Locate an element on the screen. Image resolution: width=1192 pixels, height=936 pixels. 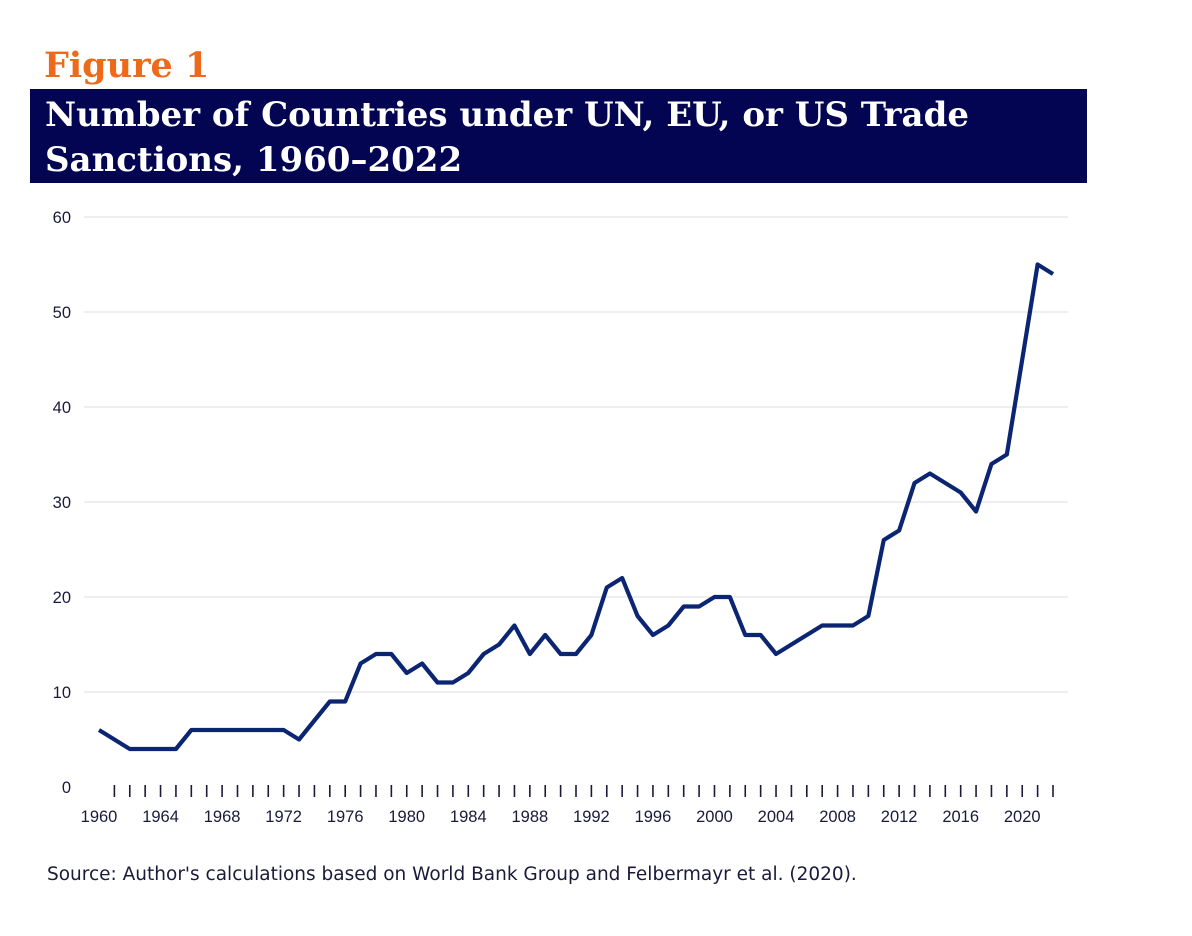
y-tick-label-0: 0 is located at coordinates (66, 788).